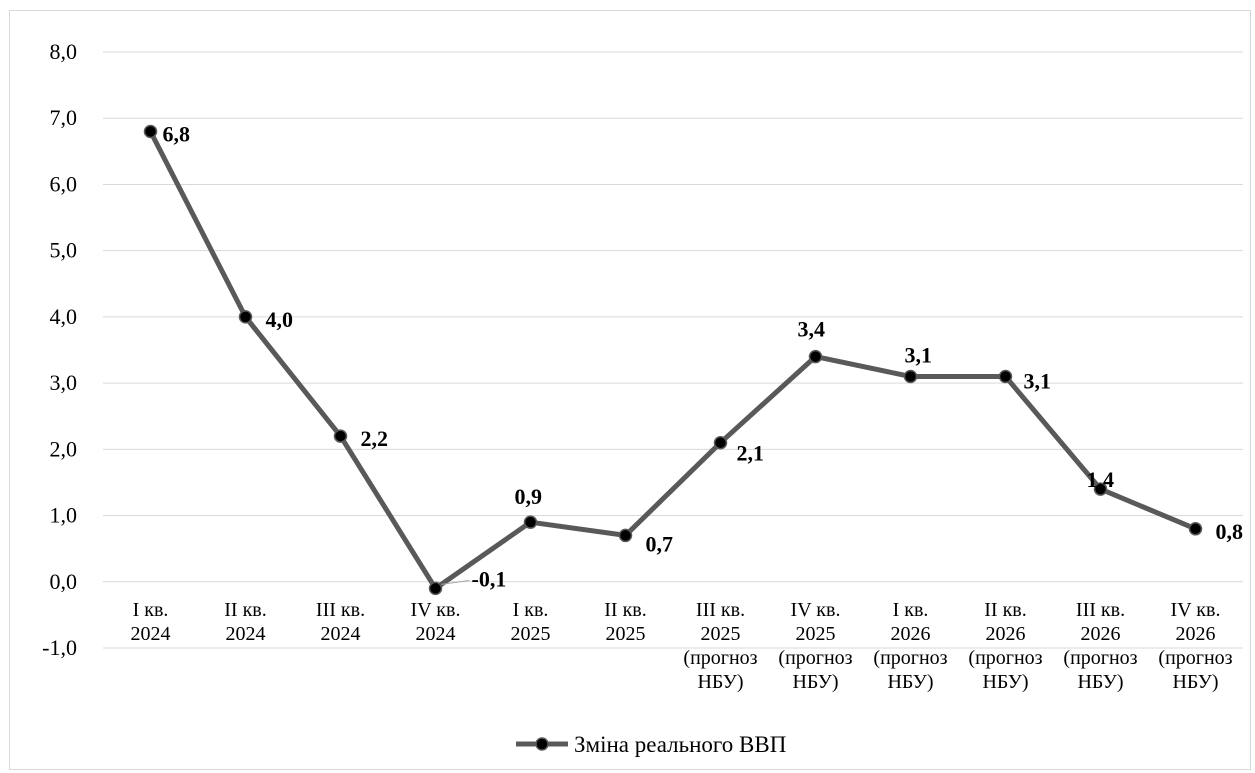  Describe the element at coordinates (340, 622) in the screenshot. I see `x-tick-label: III кв. 2024` at that location.